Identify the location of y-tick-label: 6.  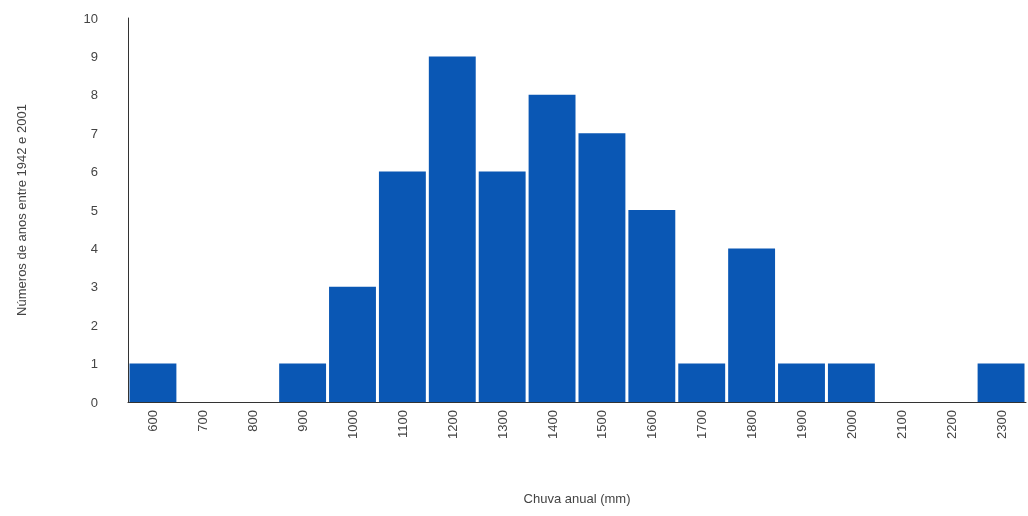
(94, 172).